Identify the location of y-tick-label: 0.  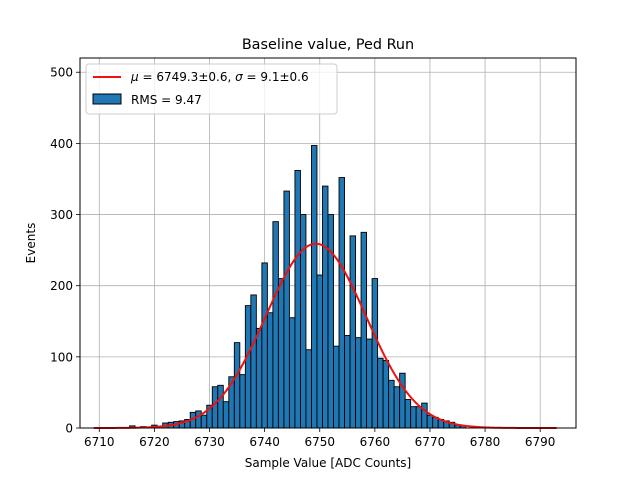
(69, 429).